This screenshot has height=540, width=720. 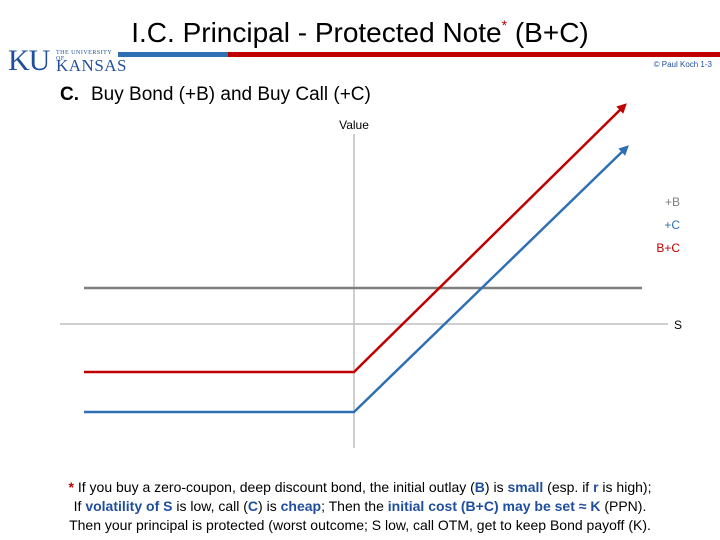 What do you see at coordinates (596, 487) in the screenshot?
I see `footnote-highlight: r` at bounding box center [596, 487].